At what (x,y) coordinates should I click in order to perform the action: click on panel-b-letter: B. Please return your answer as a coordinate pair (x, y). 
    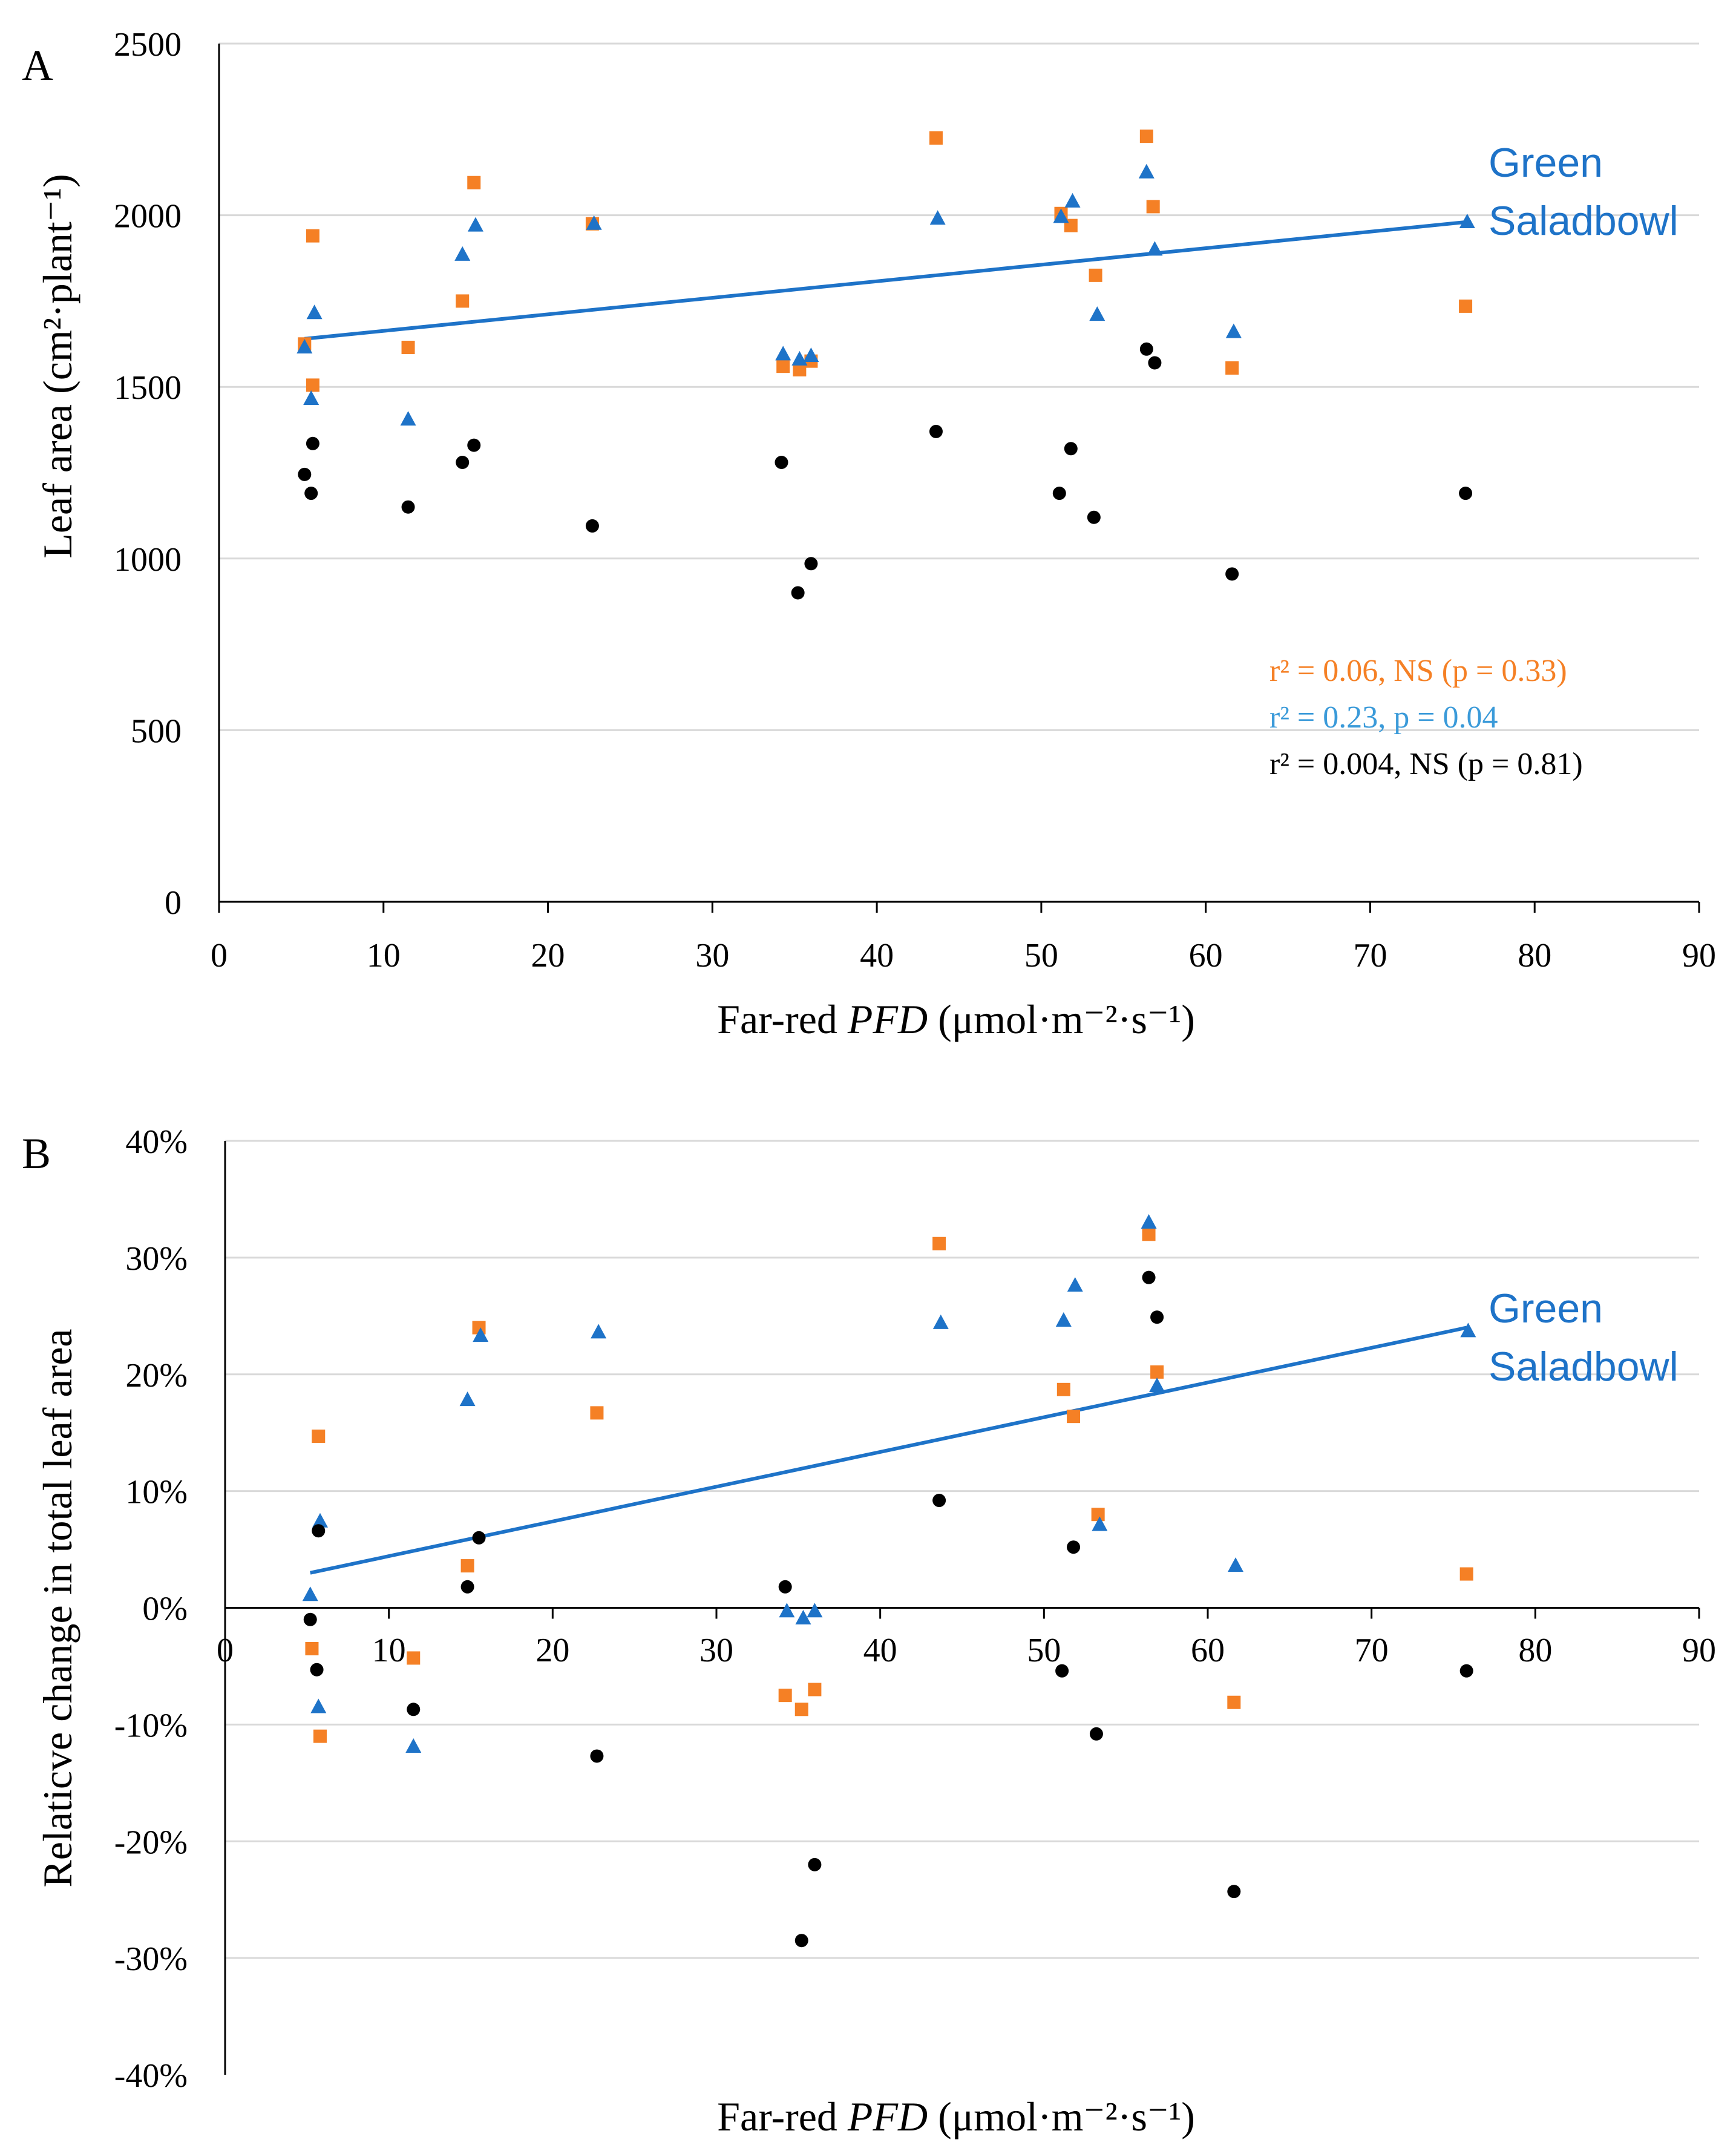
    Looking at the image, I should click on (37, 1153).